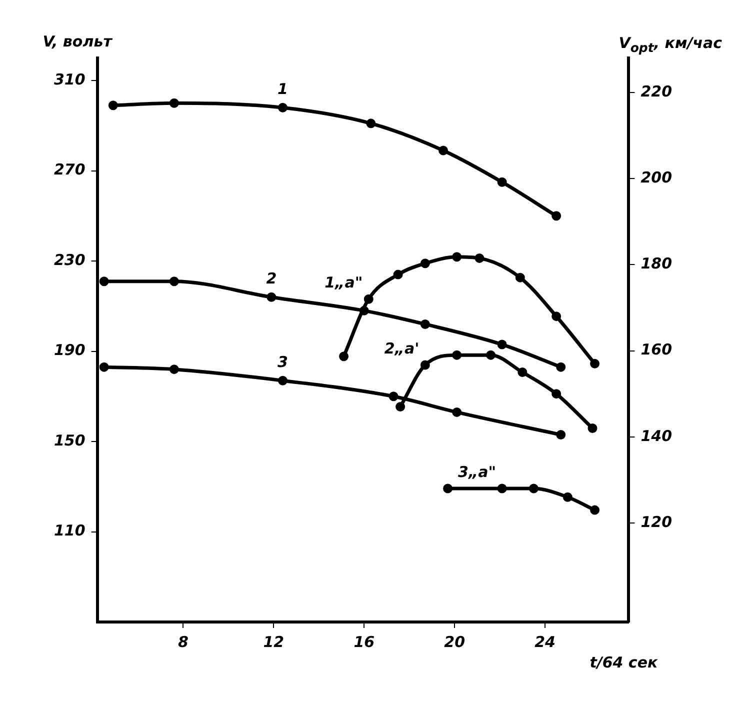  What do you see at coordinates (70, 79) in the screenshot?
I see `y-tick-label: 310` at bounding box center [70, 79].